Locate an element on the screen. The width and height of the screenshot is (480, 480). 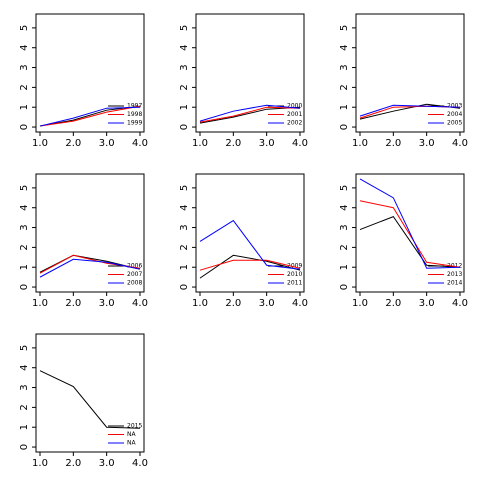
legend-label: 2009 is located at coordinates (294, 266).